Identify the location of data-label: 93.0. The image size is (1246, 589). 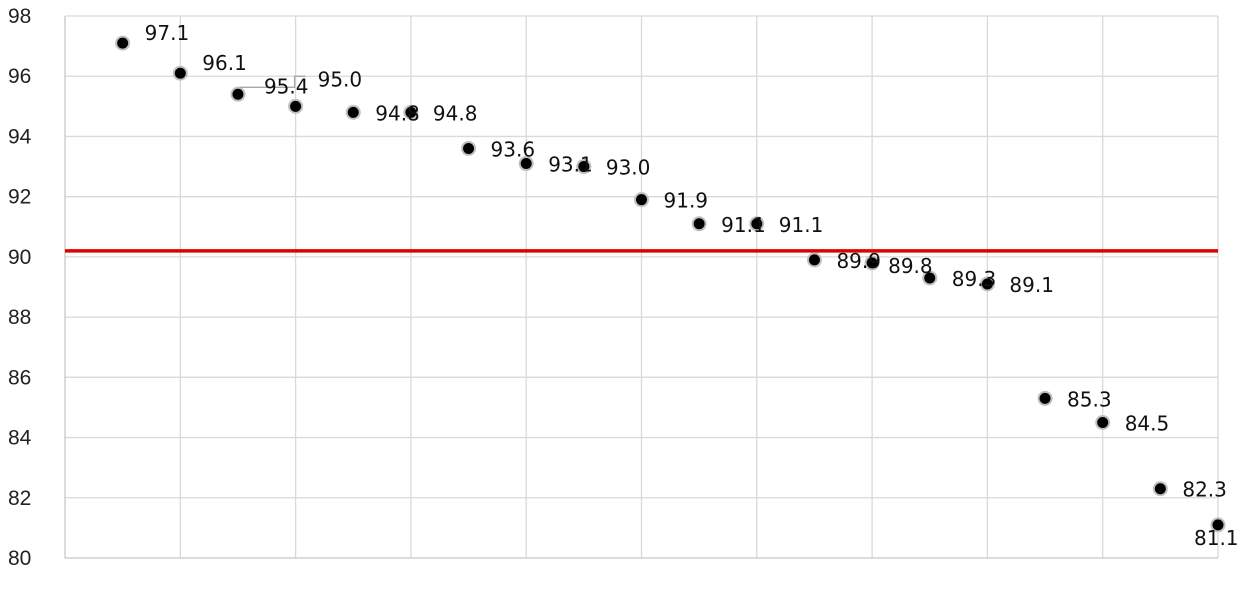
(628, 168).